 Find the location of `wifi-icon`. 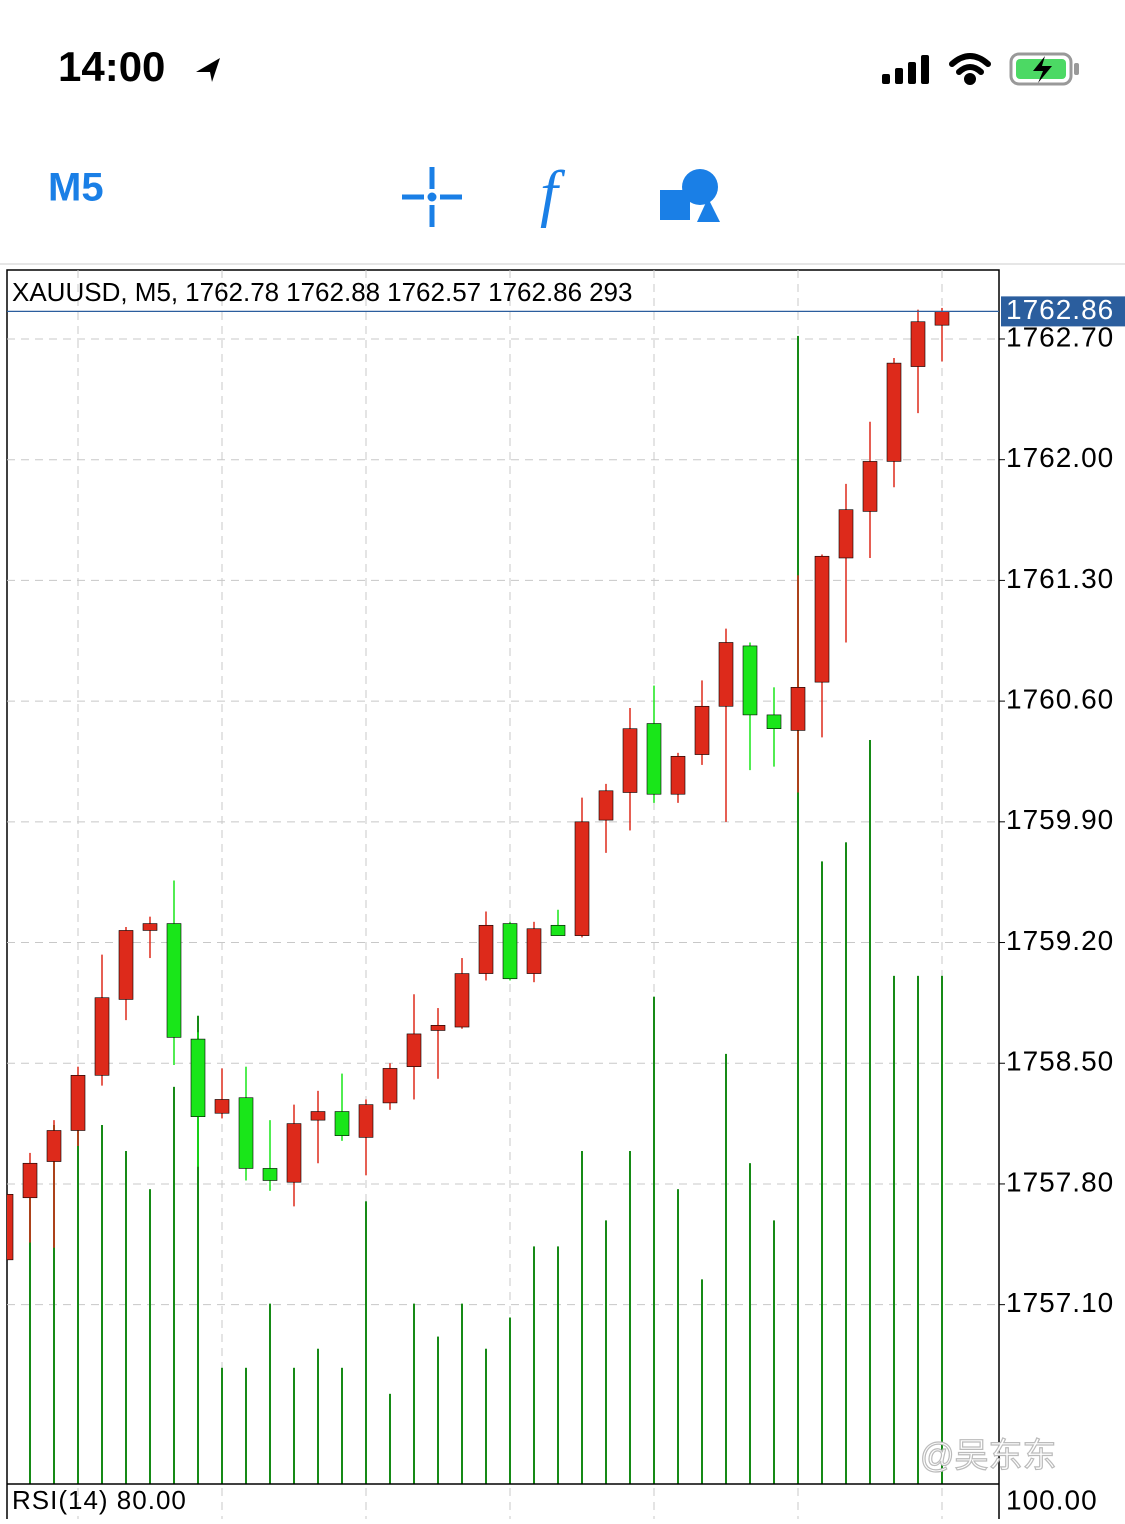

wifi-icon is located at coordinates (970, 69).